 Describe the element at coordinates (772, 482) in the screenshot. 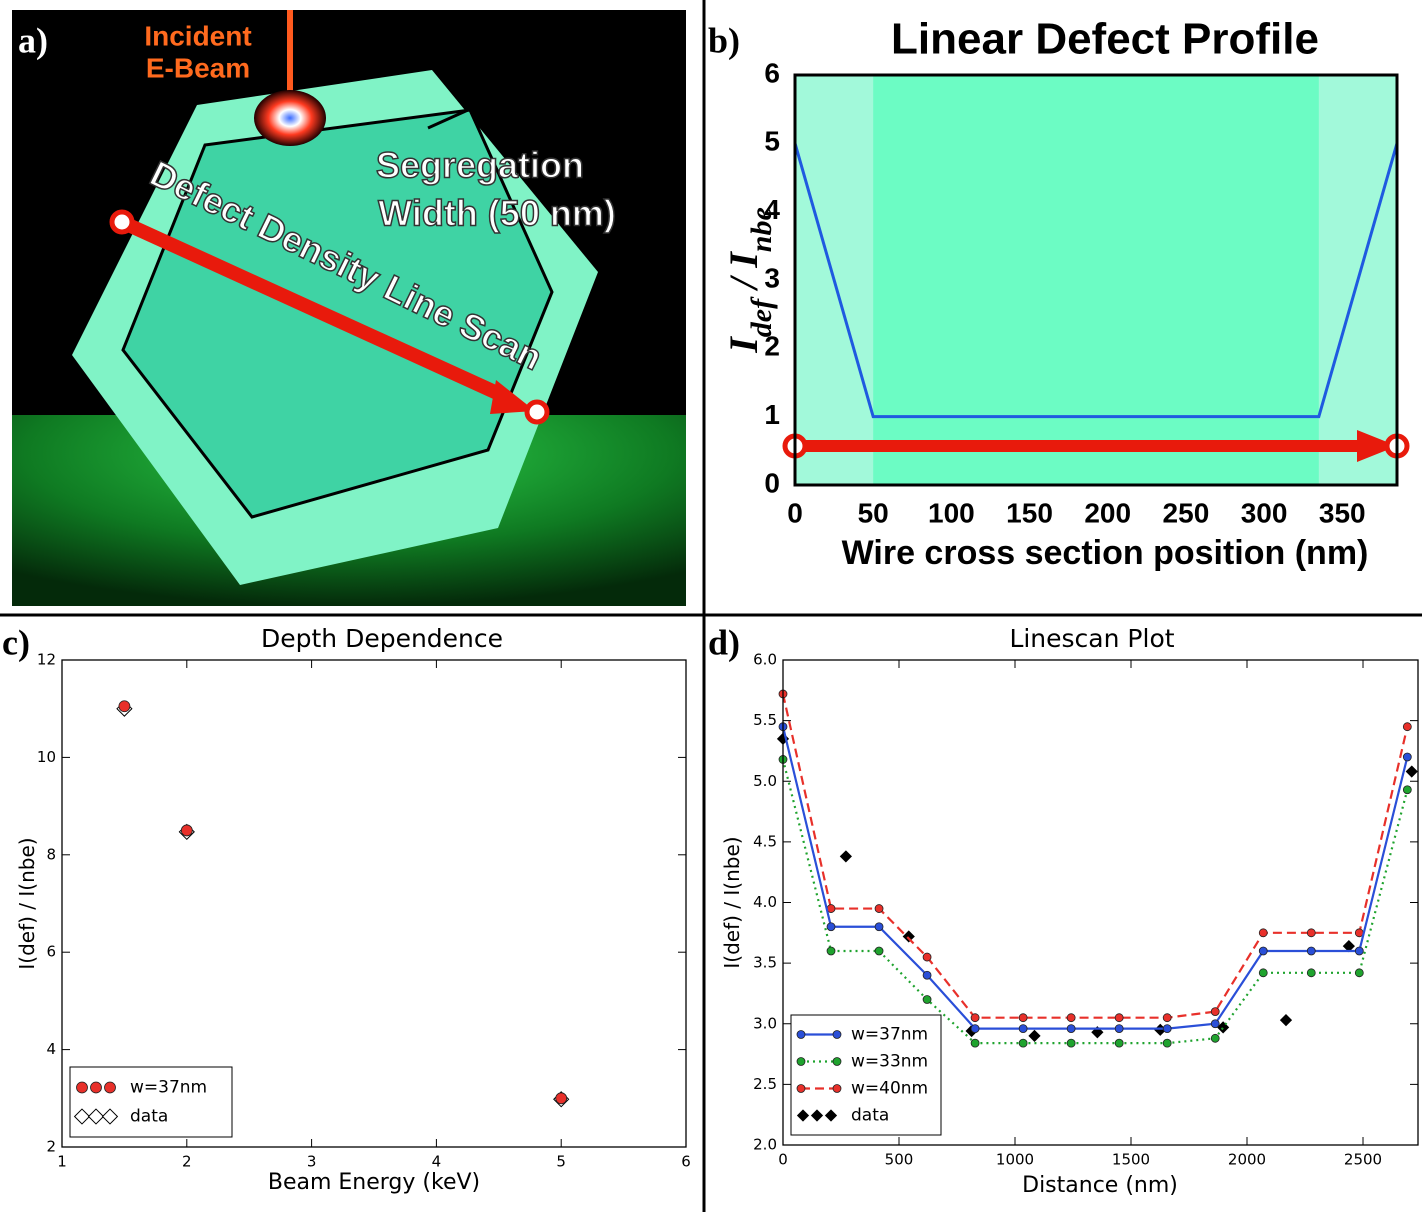

I see `y-tick-label: 0` at that location.